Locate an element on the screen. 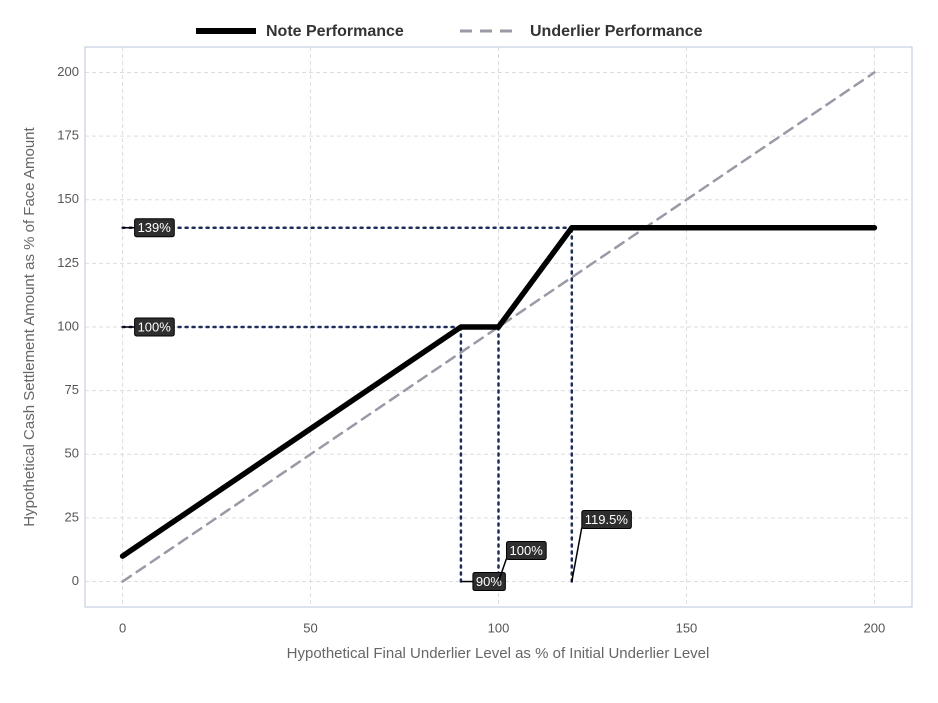  annotation-label: 139% is located at coordinates (155, 227).